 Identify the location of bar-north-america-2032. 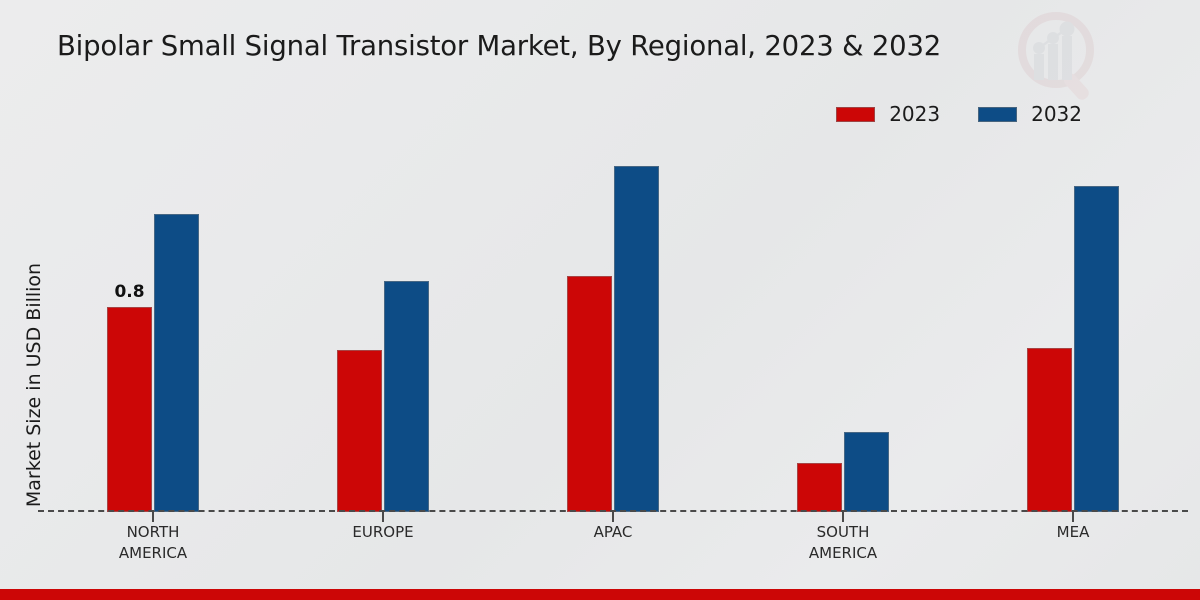
(176, 363).